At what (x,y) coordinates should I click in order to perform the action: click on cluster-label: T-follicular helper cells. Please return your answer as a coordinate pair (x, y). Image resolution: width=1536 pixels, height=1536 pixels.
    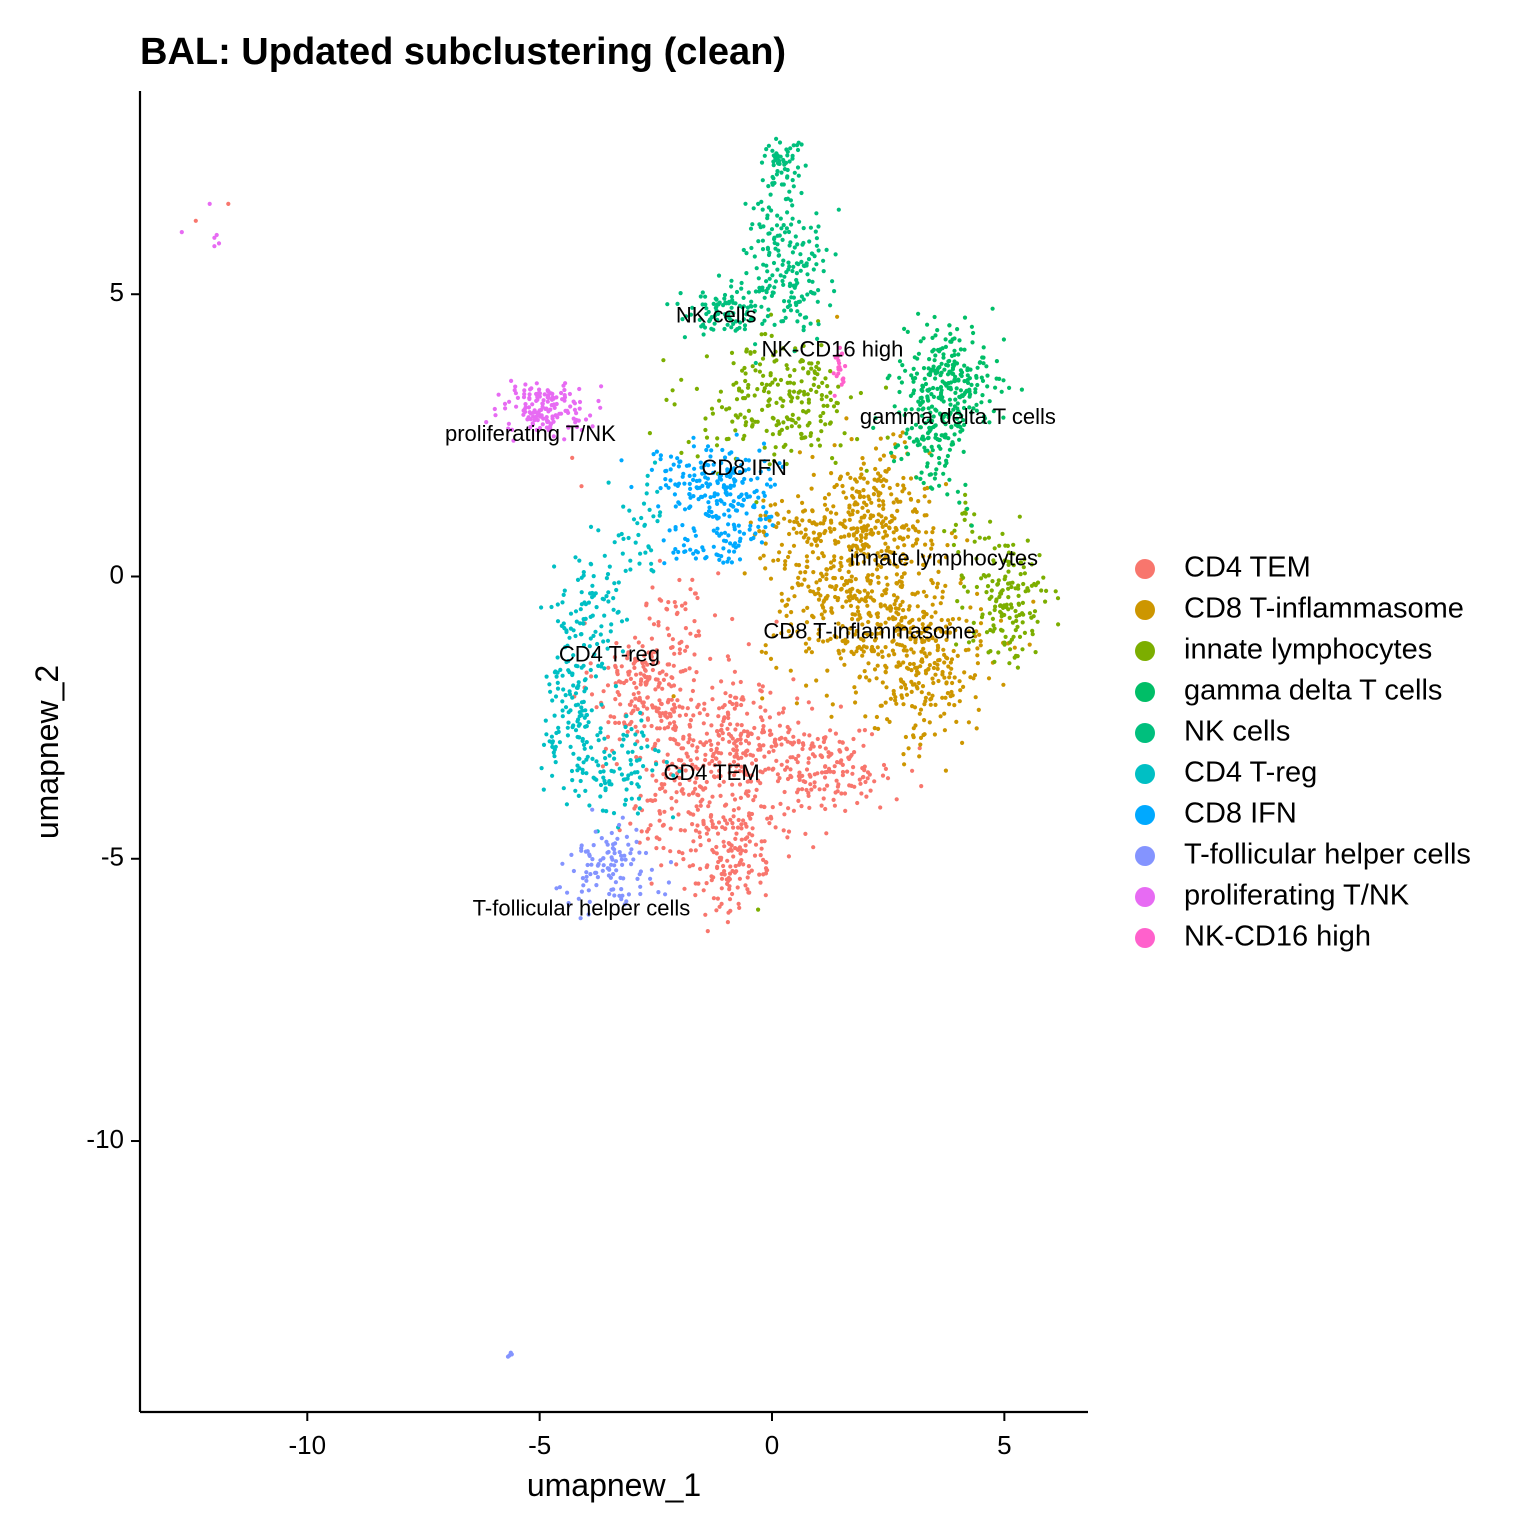
    Looking at the image, I should click on (582, 907).